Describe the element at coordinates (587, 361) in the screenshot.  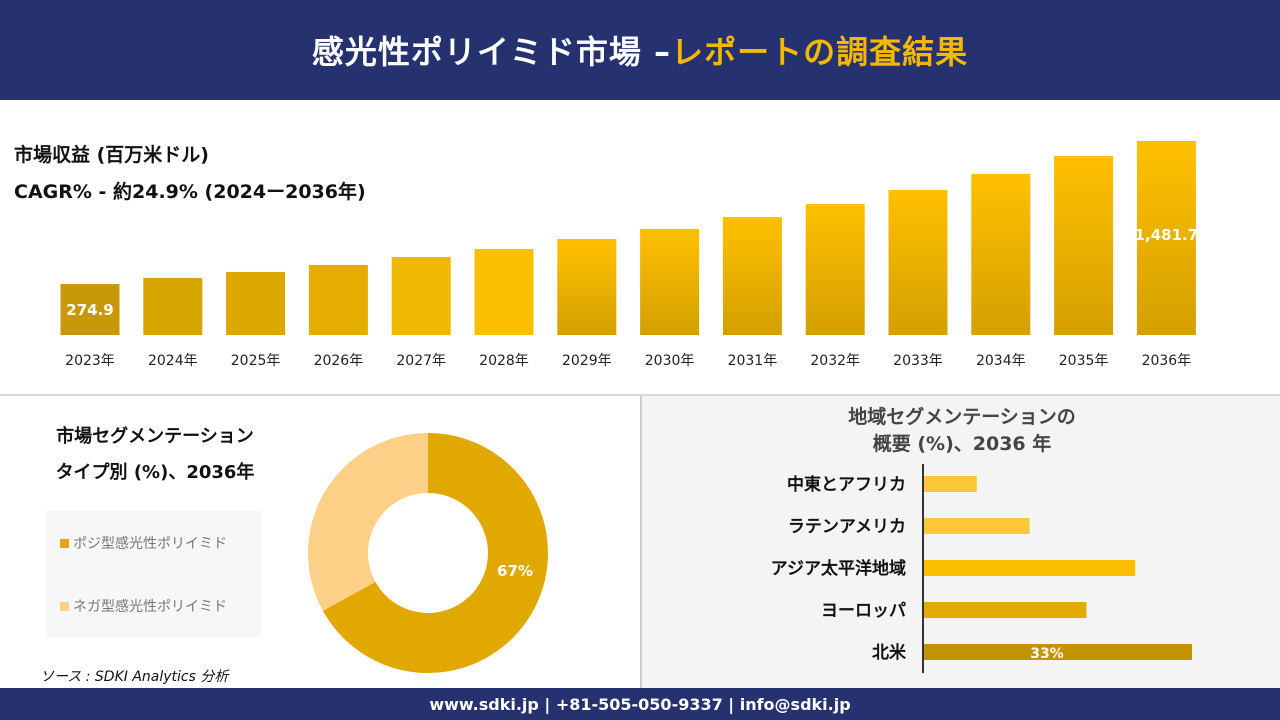
I see `x-tick-label: 2029年` at that location.